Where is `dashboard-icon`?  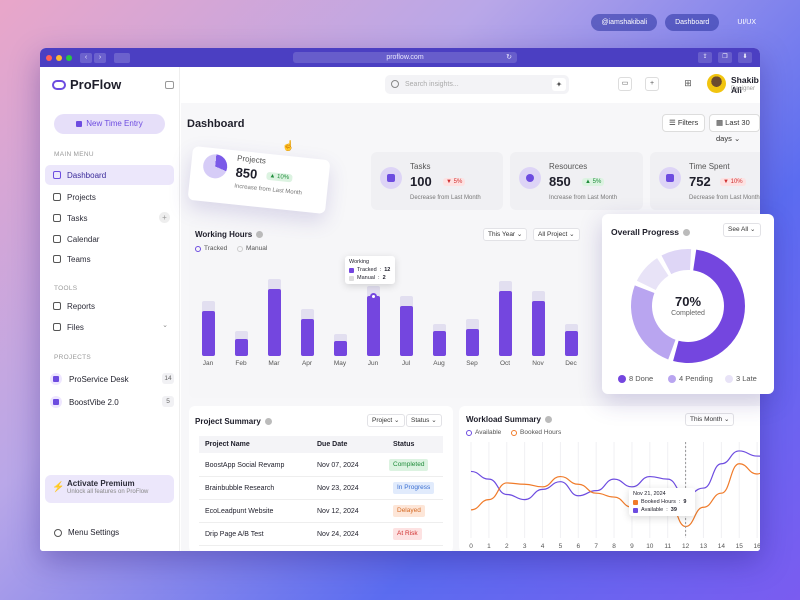 dashboard-icon is located at coordinates (57, 175).